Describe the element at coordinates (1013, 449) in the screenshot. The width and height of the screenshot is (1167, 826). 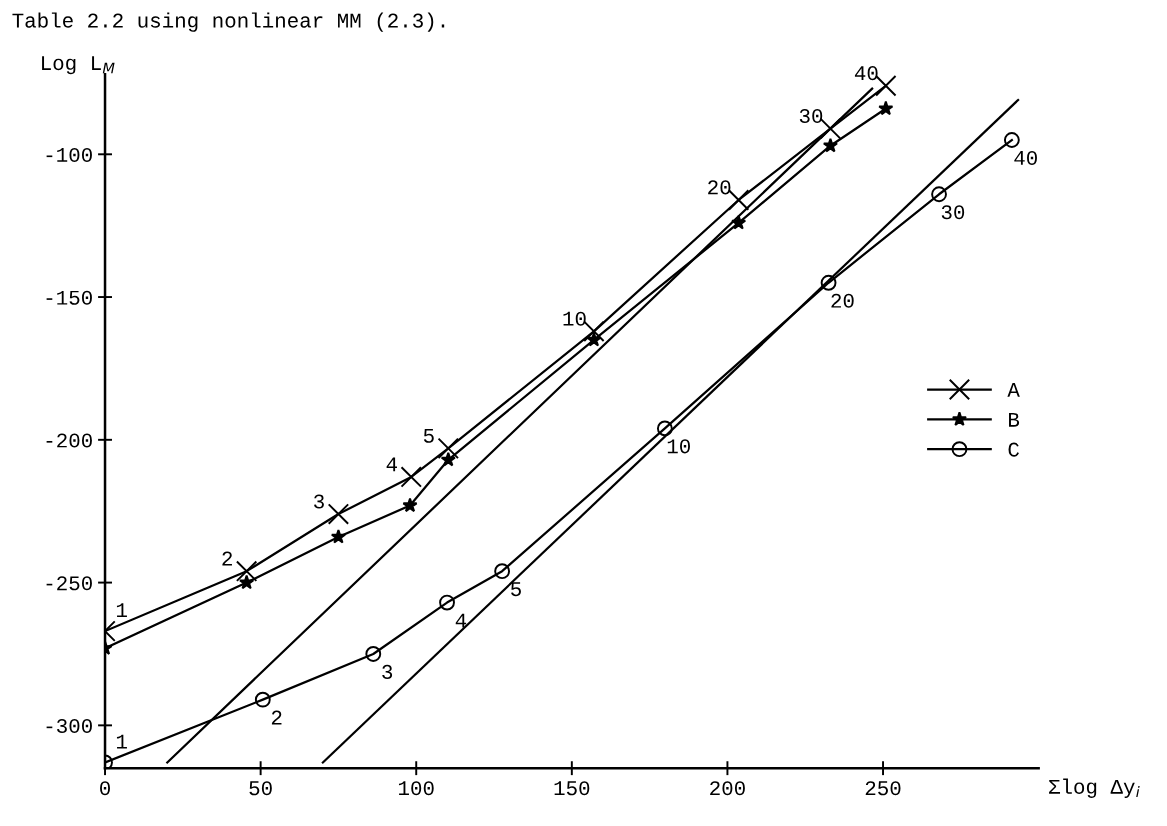
I see `legend-label: C` at that location.